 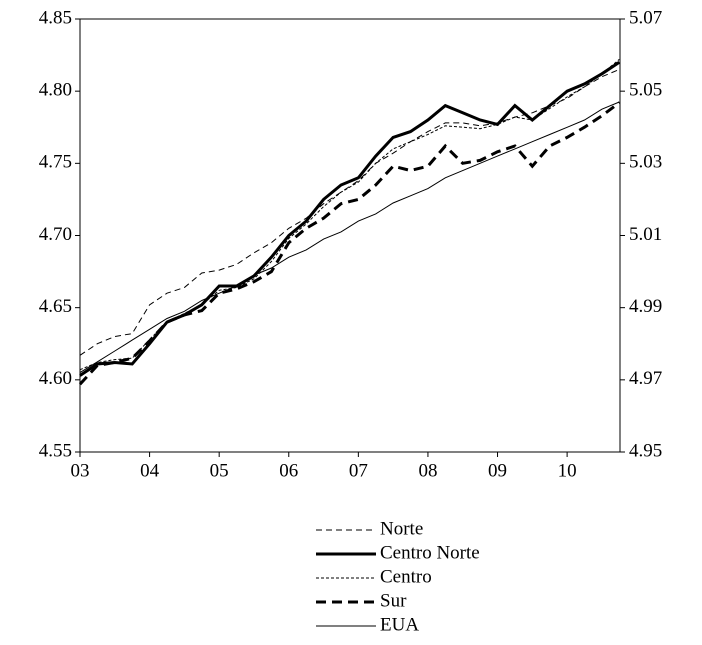 What do you see at coordinates (497, 470) in the screenshot?
I see `x-tick-label: 09` at bounding box center [497, 470].